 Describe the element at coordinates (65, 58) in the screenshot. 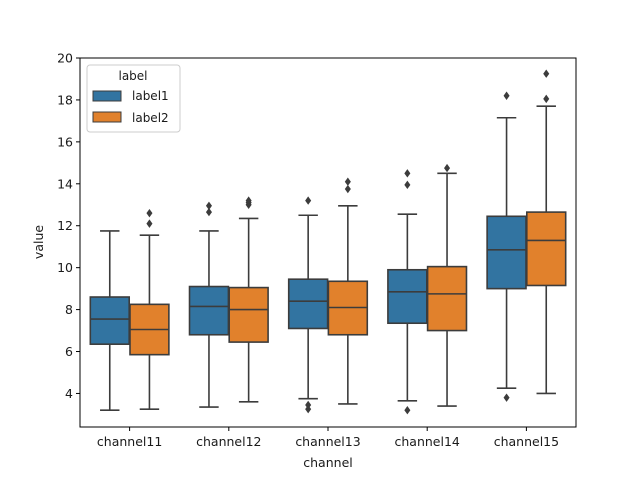

I see `y-tick-label-20: 20` at that location.